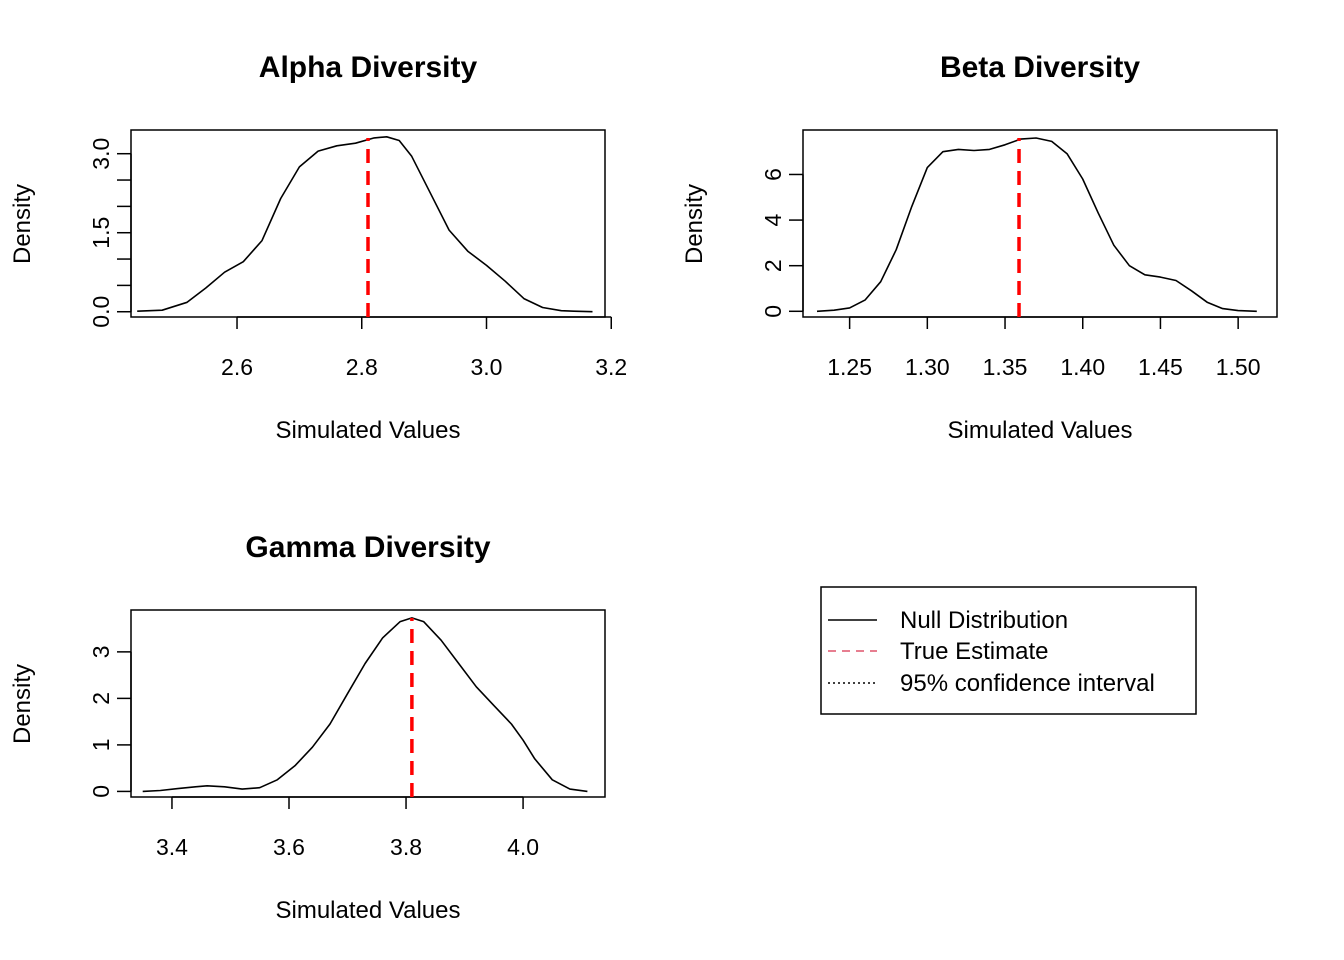 Image resolution: width=1344 pixels, height=960 pixels. I want to click on y-axis: 0.0 1.5 3.0, so click(110, 233).